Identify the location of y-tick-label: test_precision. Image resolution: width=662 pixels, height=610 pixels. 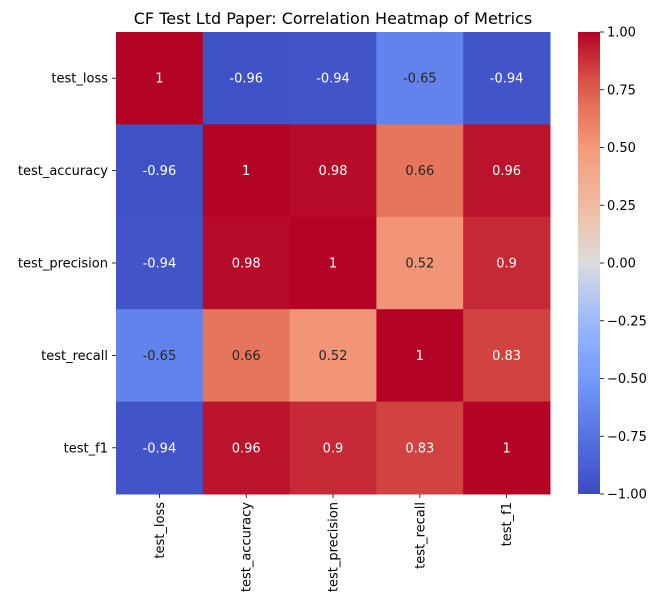
(63, 264).